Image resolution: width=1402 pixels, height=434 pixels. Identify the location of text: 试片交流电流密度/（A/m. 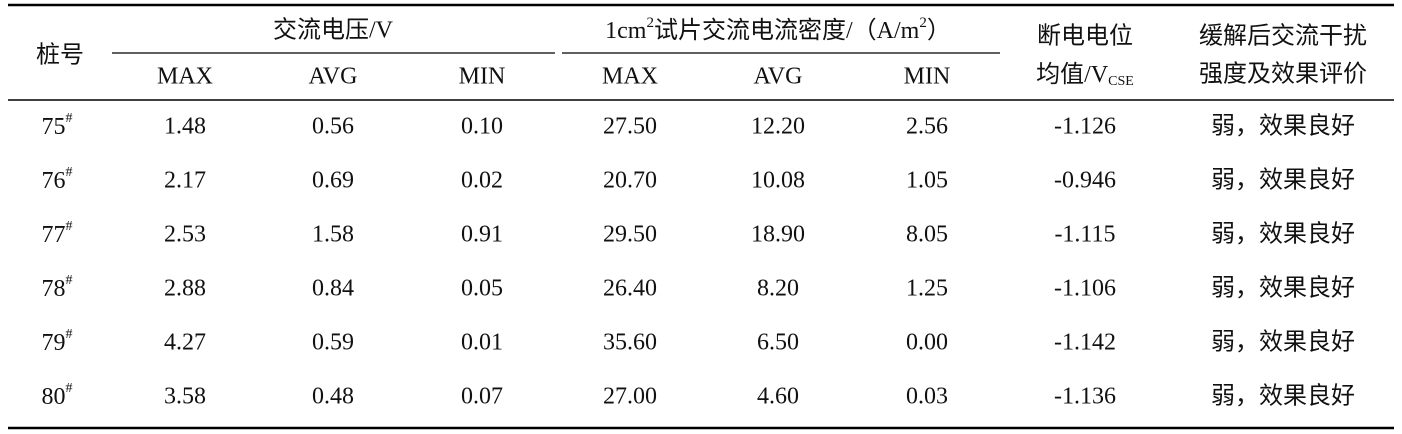
(787, 30).